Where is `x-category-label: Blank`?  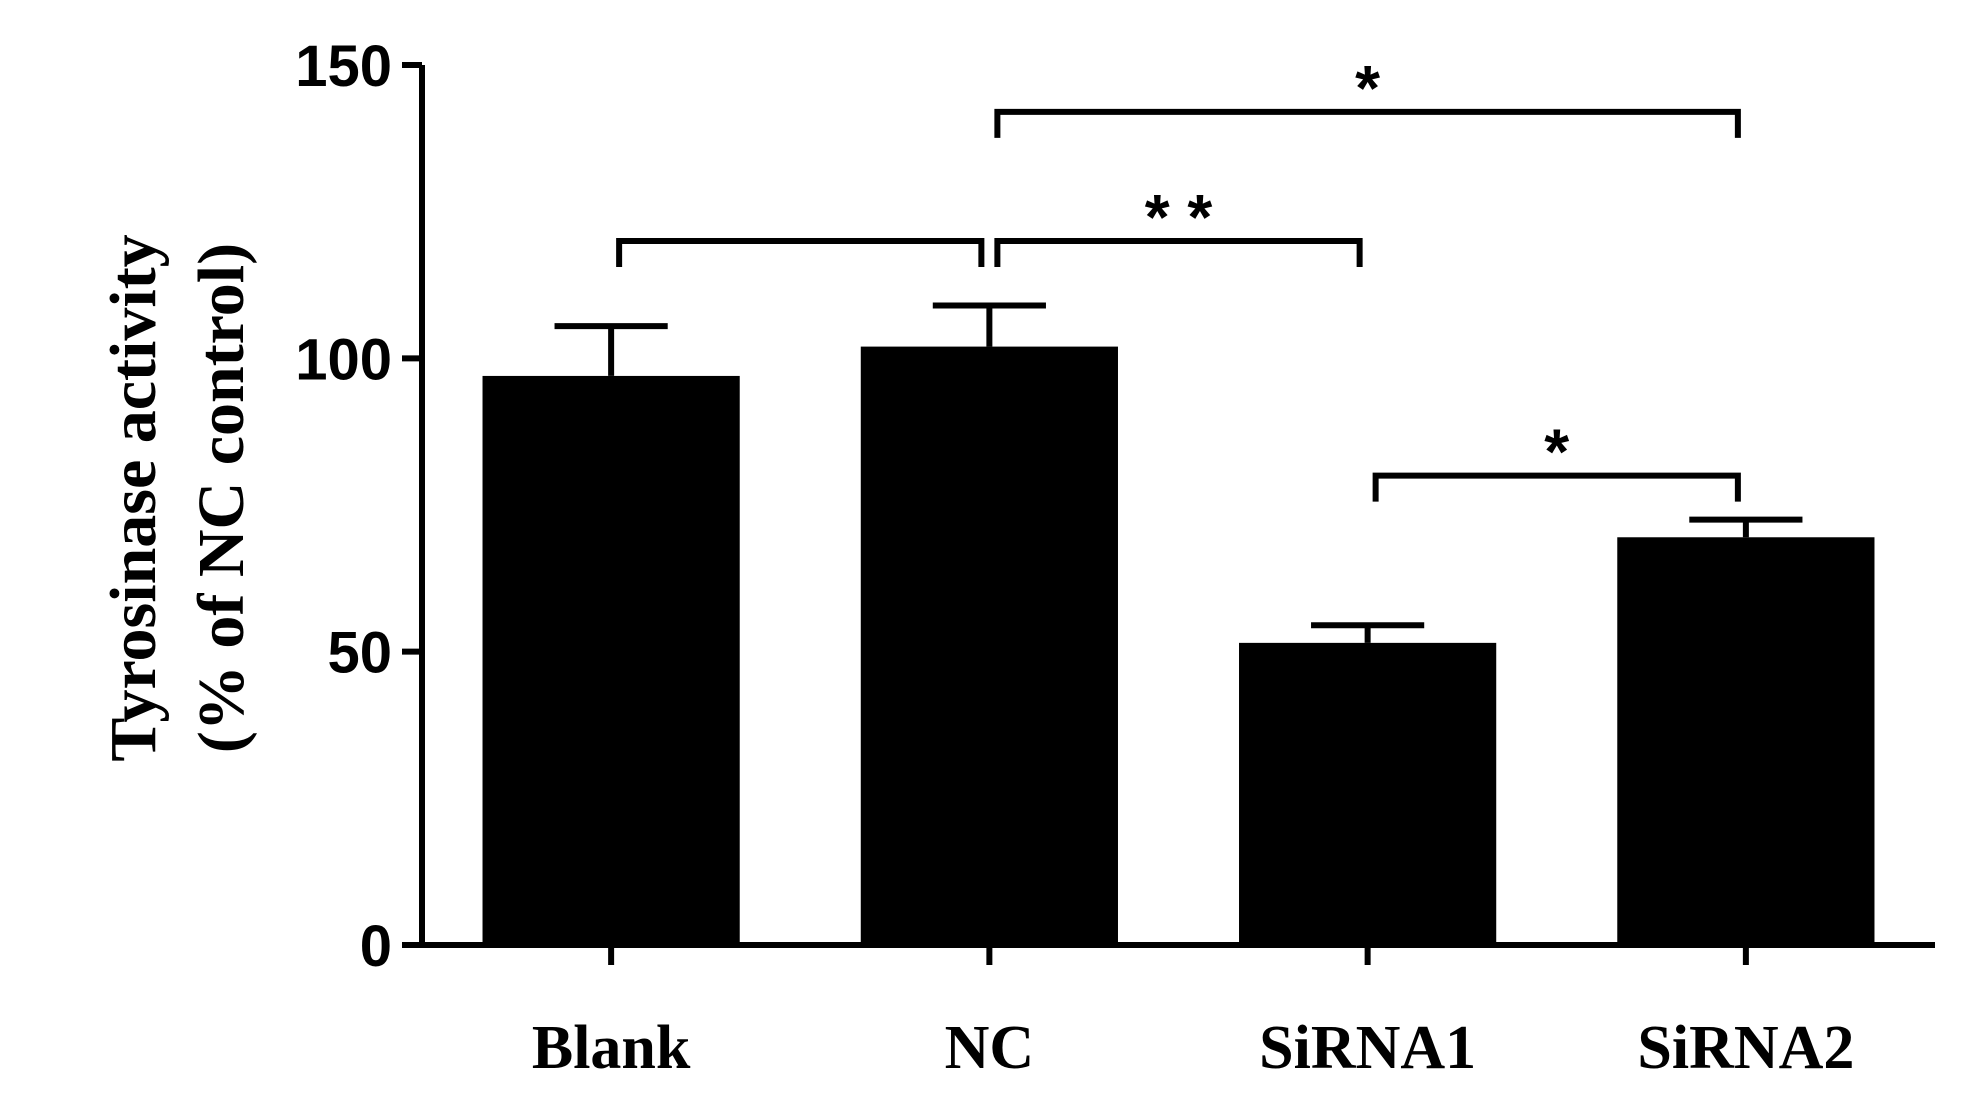
x-category-label: Blank is located at coordinates (611, 1048).